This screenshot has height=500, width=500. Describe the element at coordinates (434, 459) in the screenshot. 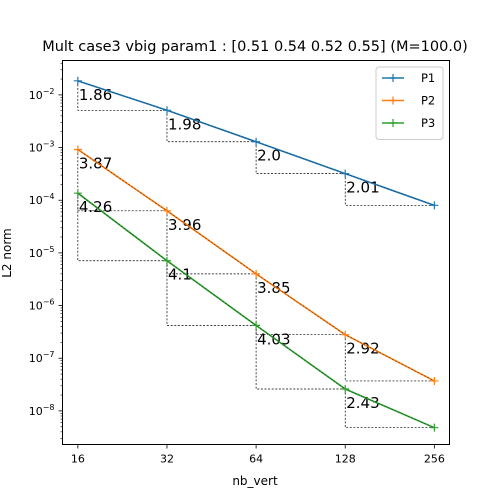

I see `x-tick-label: 256` at that location.